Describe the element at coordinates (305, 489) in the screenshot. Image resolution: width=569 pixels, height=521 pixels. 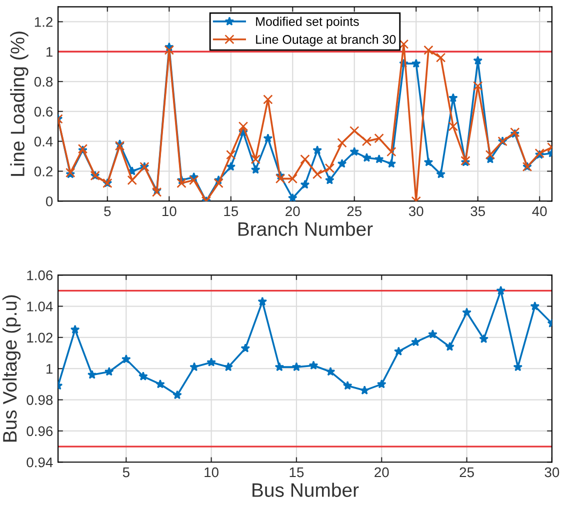
I see `x-axis-title: Bus Number` at that location.